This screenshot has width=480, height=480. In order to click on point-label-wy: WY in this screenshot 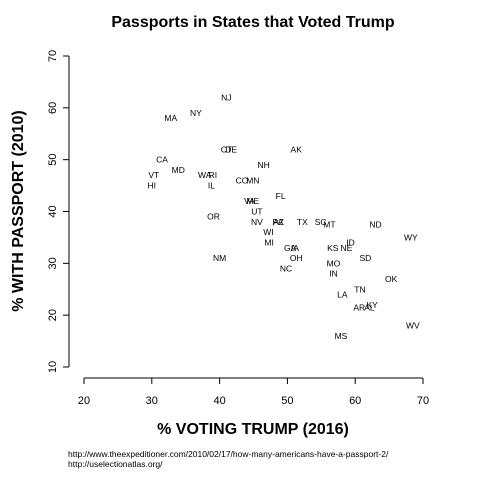, I will do `click(411, 237)`.